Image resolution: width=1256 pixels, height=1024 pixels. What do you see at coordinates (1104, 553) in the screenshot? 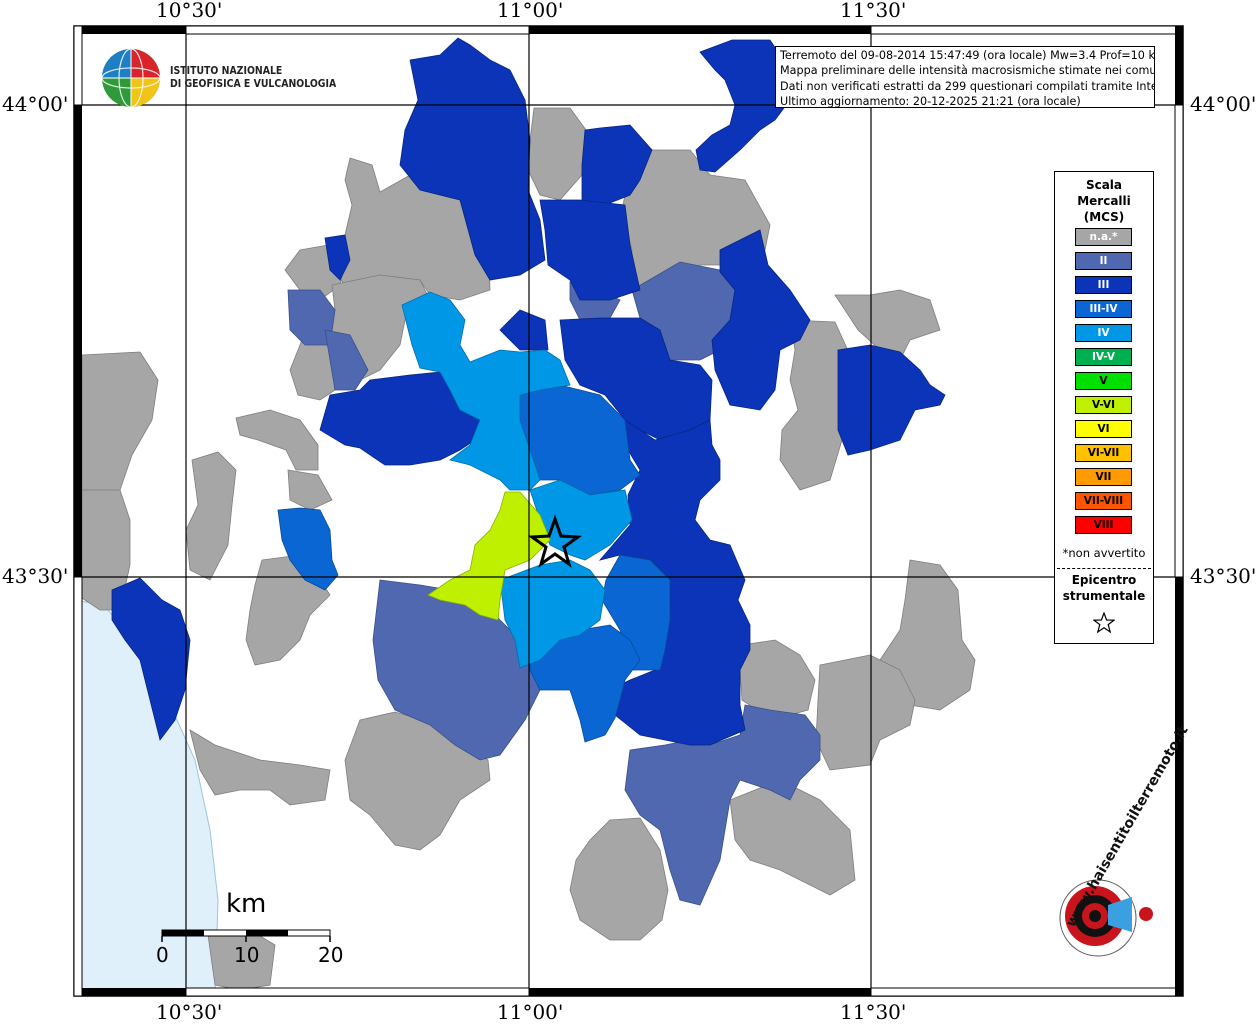
I see `legend-note: *non avvertito` at bounding box center [1104, 553].